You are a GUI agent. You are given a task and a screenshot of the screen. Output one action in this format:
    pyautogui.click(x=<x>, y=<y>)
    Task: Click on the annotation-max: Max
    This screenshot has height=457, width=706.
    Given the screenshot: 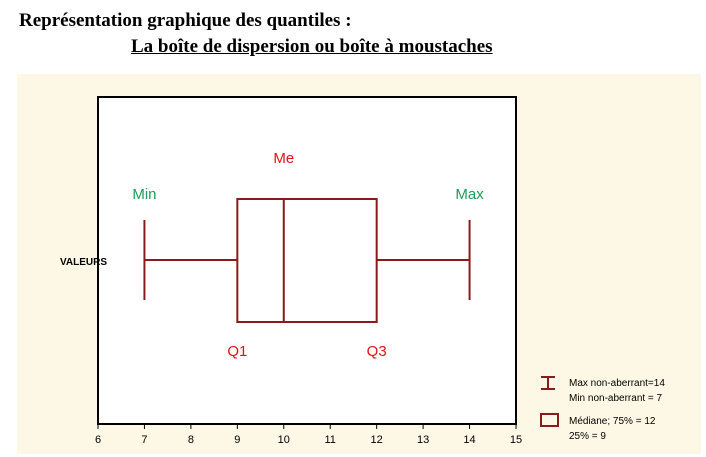 What is the action you would take?
    pyautogui.click(x=469, y=194)
    